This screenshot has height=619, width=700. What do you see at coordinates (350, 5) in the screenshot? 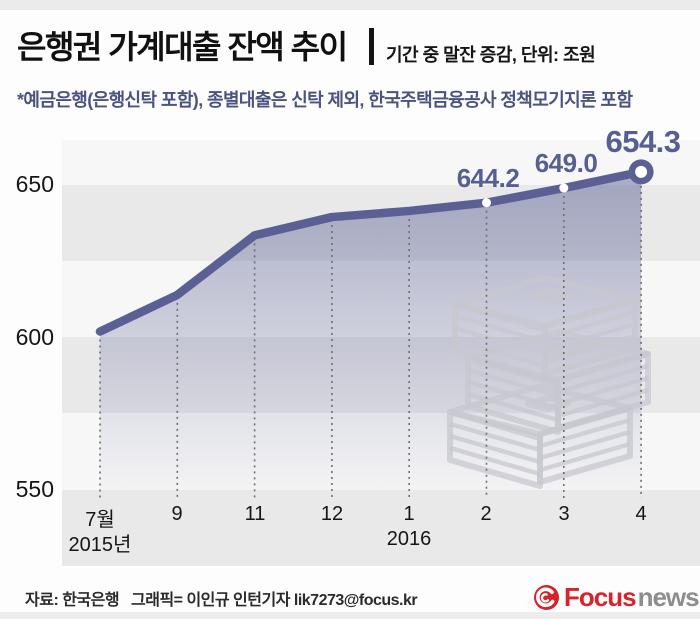
I see `top-border-strip` at bounding box center [350, 5].